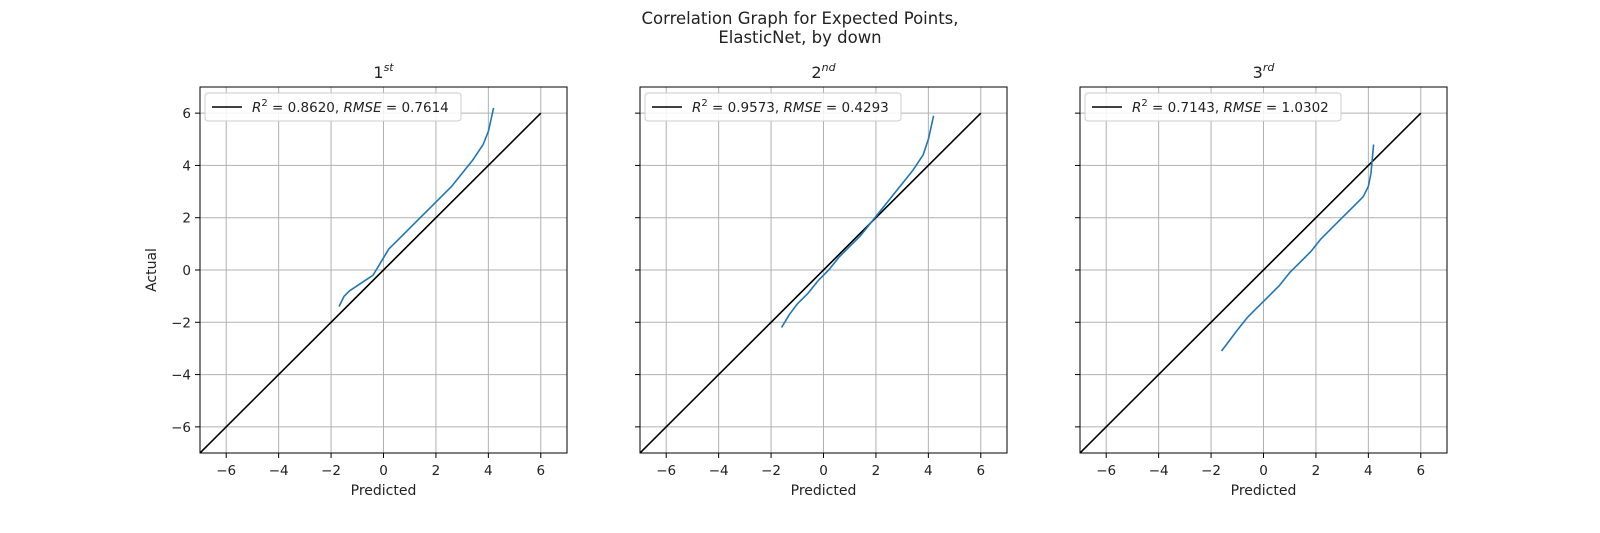 The image size is (1600, 533). Describe the element at coordinates (816, 72) in the screenshot. I see `subplot-title-number: 2` at that location.